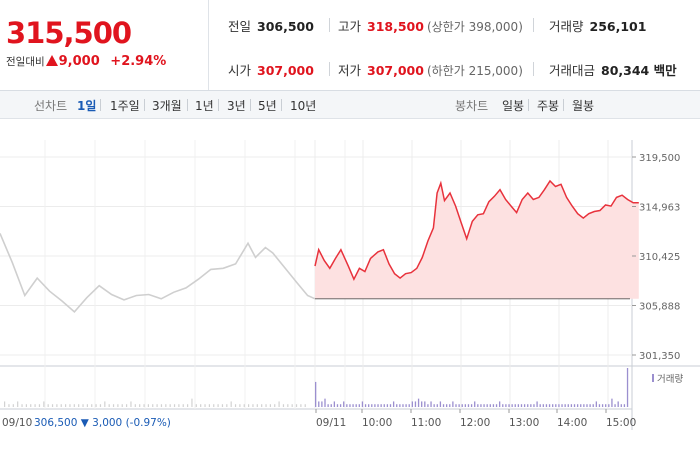 This screenshot has width=700, height=450. What do you see at coordinates (513, 106) in the screenshot?
I see `tab-daily-candle: 일봉` at bounding box center [513, 106].